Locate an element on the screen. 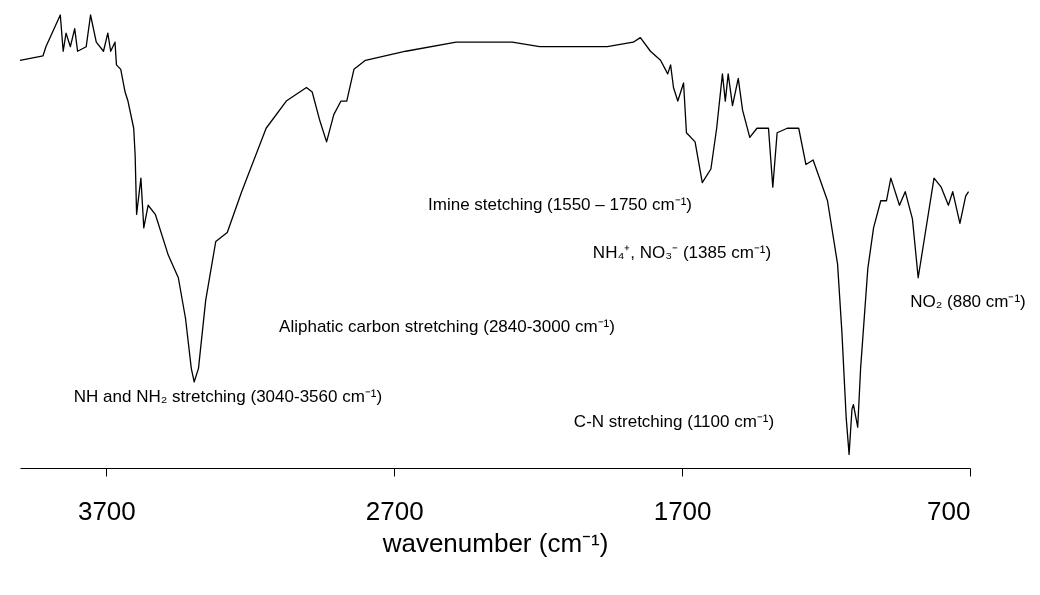 Image resolution: width=1040 pixels, height=595 pixels. annotation: Aliphatic carbon stretching (2840-3000 cm⁻¹) is located at coordinates (447, 326).